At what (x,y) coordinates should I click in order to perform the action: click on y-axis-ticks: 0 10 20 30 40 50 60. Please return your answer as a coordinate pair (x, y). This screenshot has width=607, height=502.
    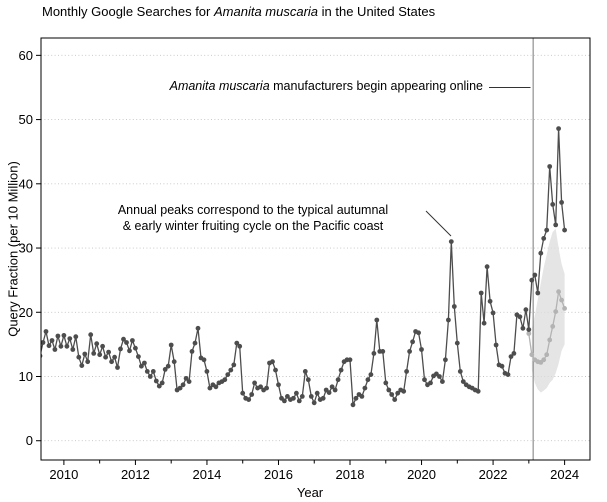
    Looking at the image, I should click on (30, 248).